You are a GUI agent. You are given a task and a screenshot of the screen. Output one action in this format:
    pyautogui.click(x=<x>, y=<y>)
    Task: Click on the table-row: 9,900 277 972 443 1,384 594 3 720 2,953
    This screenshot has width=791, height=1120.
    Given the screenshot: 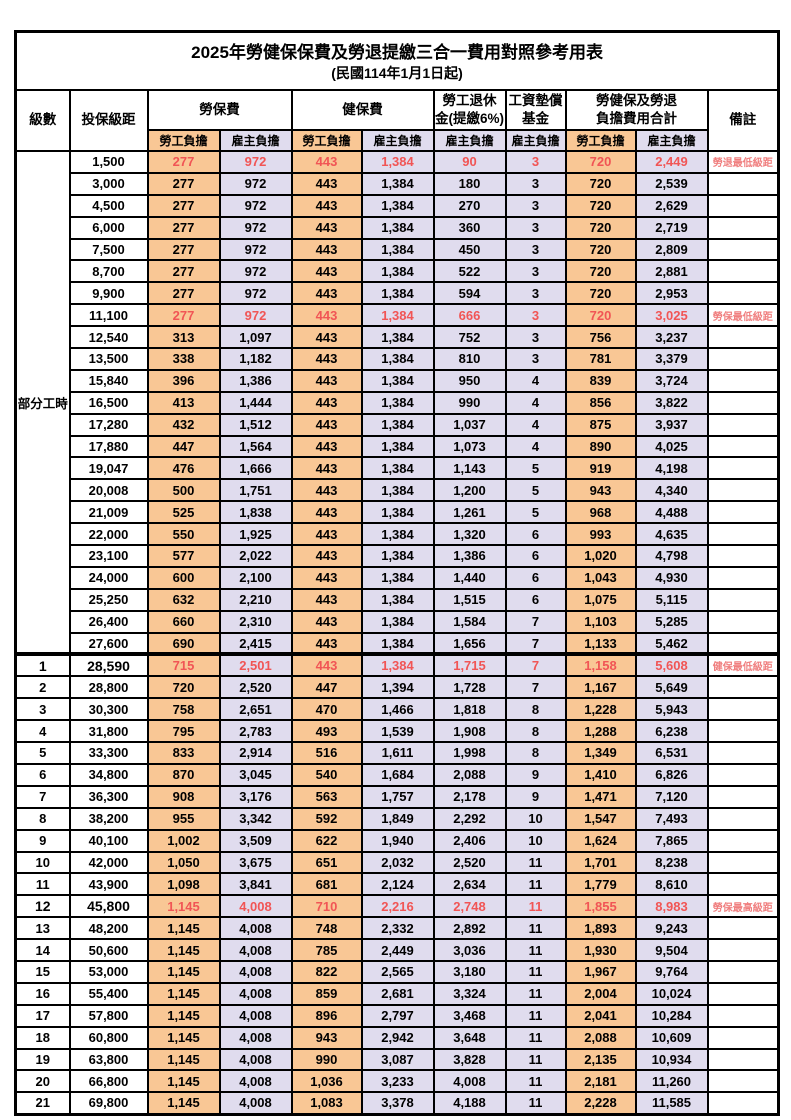 What is the action you would take?
    pyautogui.click(x=398, y=293)
    